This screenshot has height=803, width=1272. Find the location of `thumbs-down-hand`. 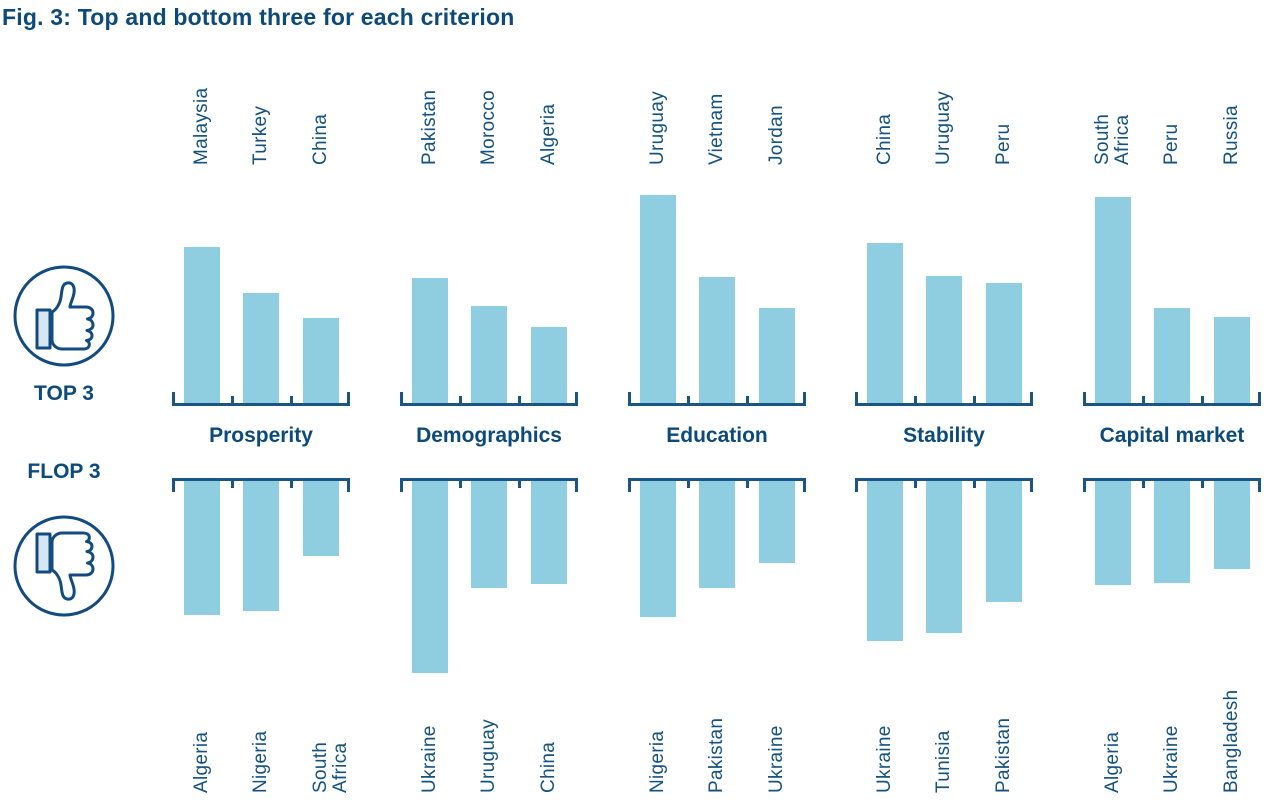

thumbs-down-hand is located at coordinates (65, 566).